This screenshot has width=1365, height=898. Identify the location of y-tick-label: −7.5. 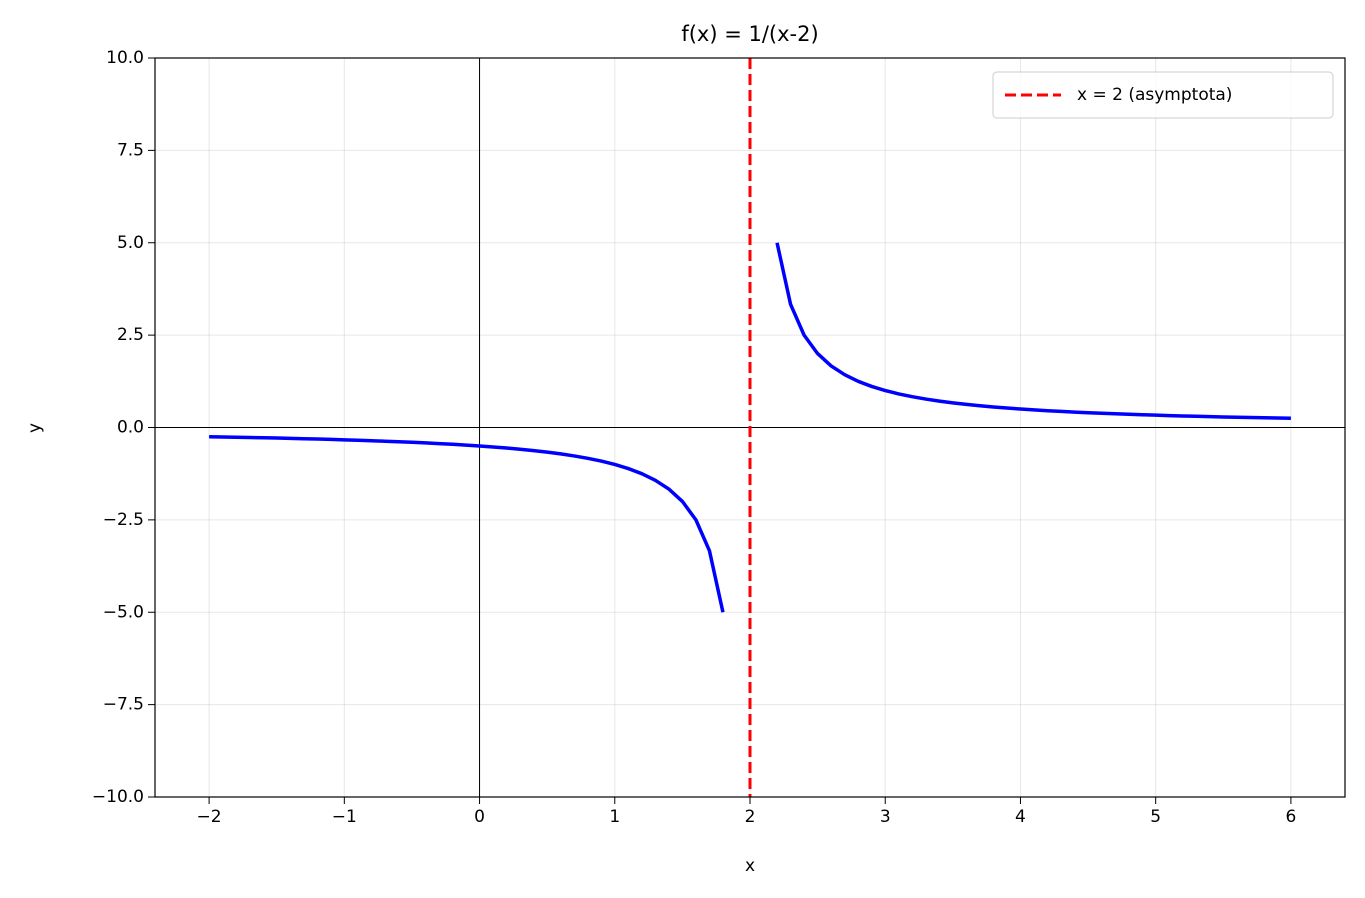
(123, 705).